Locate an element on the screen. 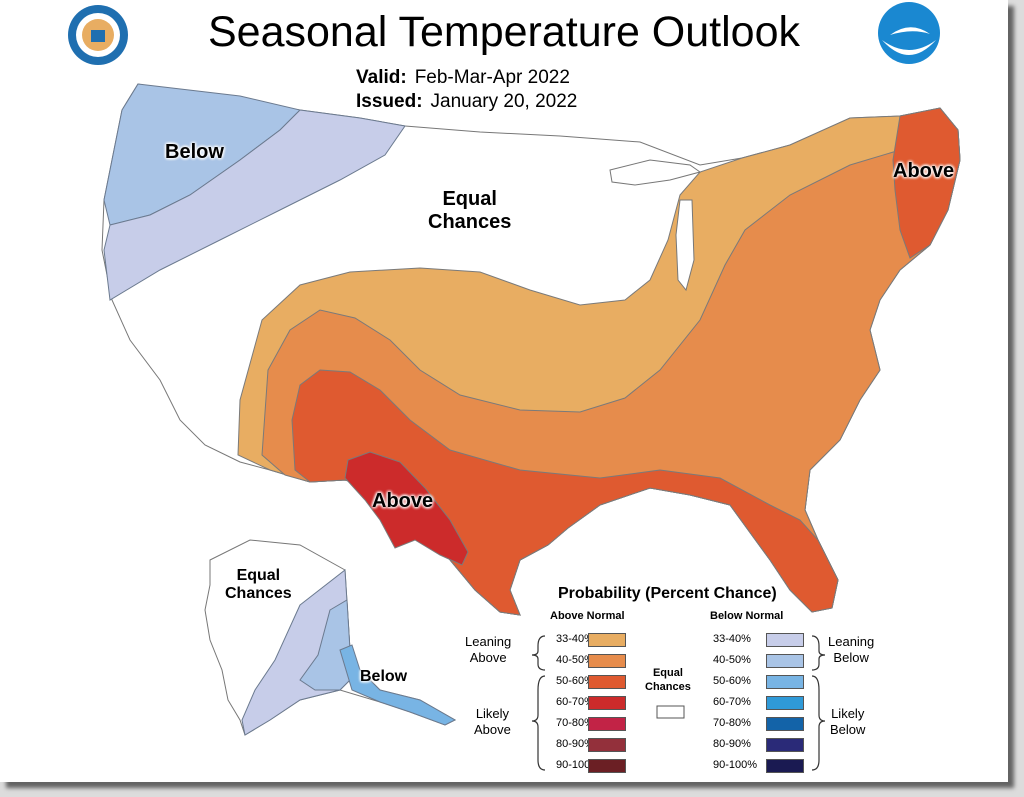 The width and height of the screenshot is (1024, 797). map-label-equal-chances-center: Equal Chances is located at coordinates (469, 211).